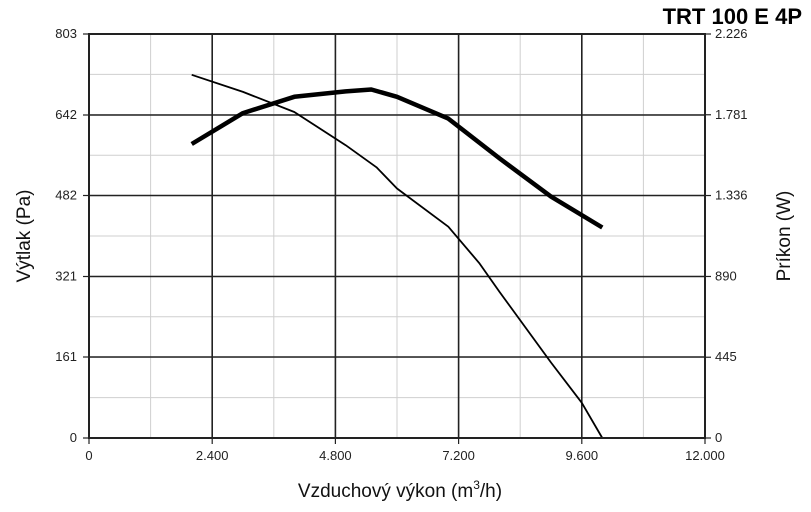 This screenshot has height=512, width=811. I want to click on y-left-tick-label: 482, so click(66, 194).